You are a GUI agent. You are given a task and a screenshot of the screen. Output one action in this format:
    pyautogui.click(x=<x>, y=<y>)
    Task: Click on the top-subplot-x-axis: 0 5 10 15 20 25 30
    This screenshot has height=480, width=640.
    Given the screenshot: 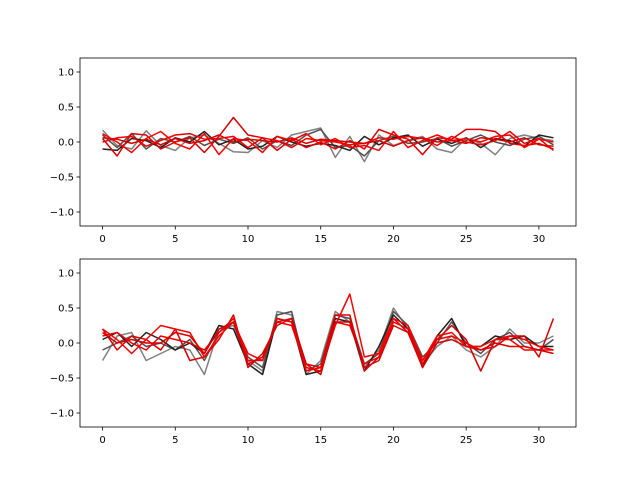 What is the action you would take?
    pyautogui.click(x=322, y=235)
    